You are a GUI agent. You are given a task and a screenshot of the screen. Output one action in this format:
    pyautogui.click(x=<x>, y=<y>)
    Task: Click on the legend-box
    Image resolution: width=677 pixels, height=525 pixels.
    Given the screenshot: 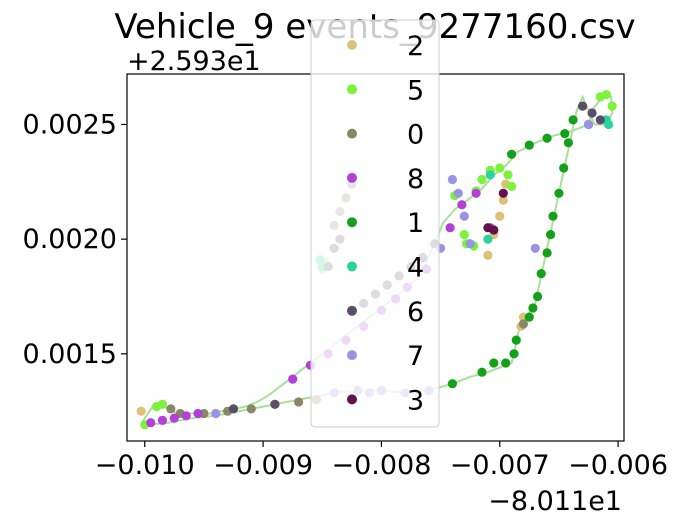 What is the action you would take?
    pyautogui.click(x=375, y=223)
    